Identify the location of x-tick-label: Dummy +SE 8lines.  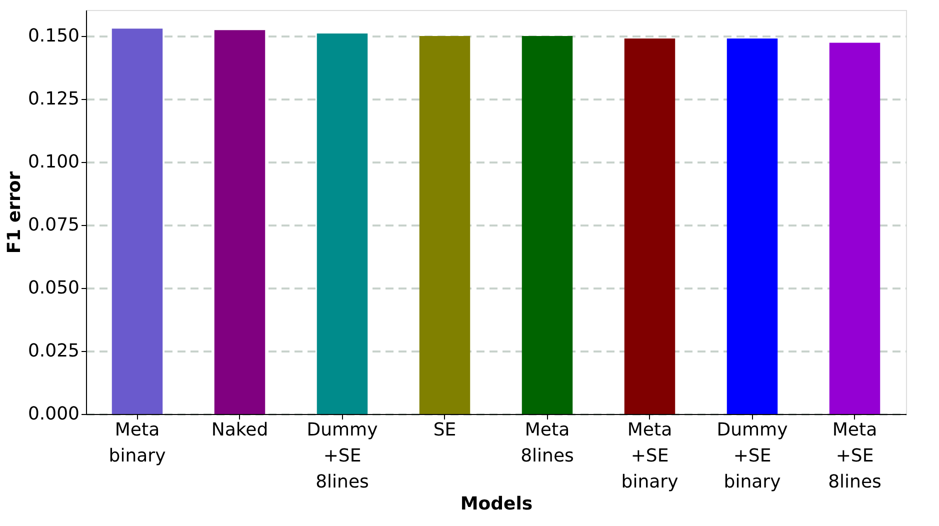
(342, 456).